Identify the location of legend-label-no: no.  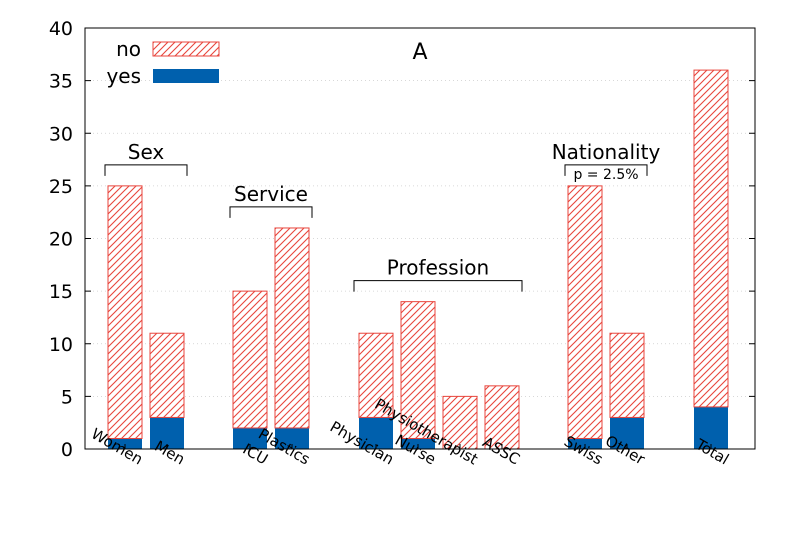
(128, 49).